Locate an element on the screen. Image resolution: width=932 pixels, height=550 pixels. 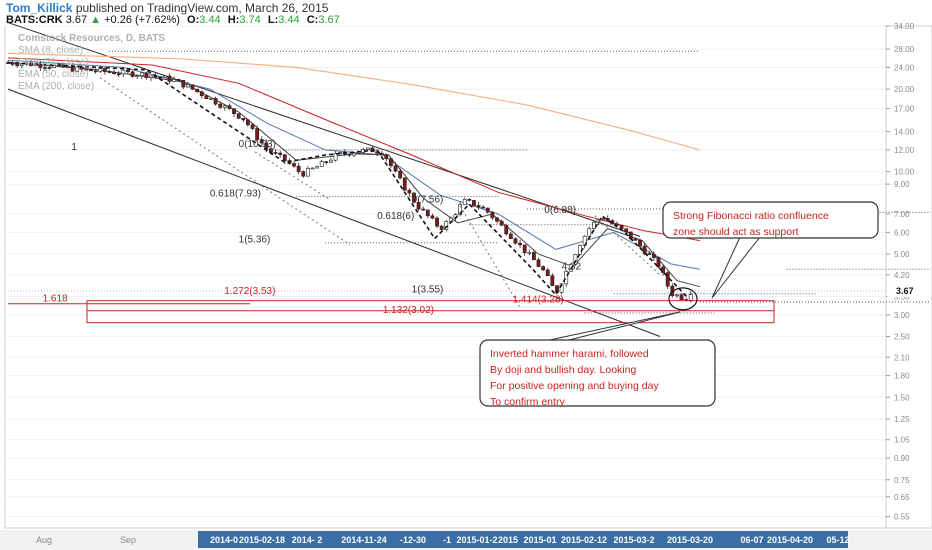
change: +0.26 (+7.62%) is located at coordinates (142, 20).